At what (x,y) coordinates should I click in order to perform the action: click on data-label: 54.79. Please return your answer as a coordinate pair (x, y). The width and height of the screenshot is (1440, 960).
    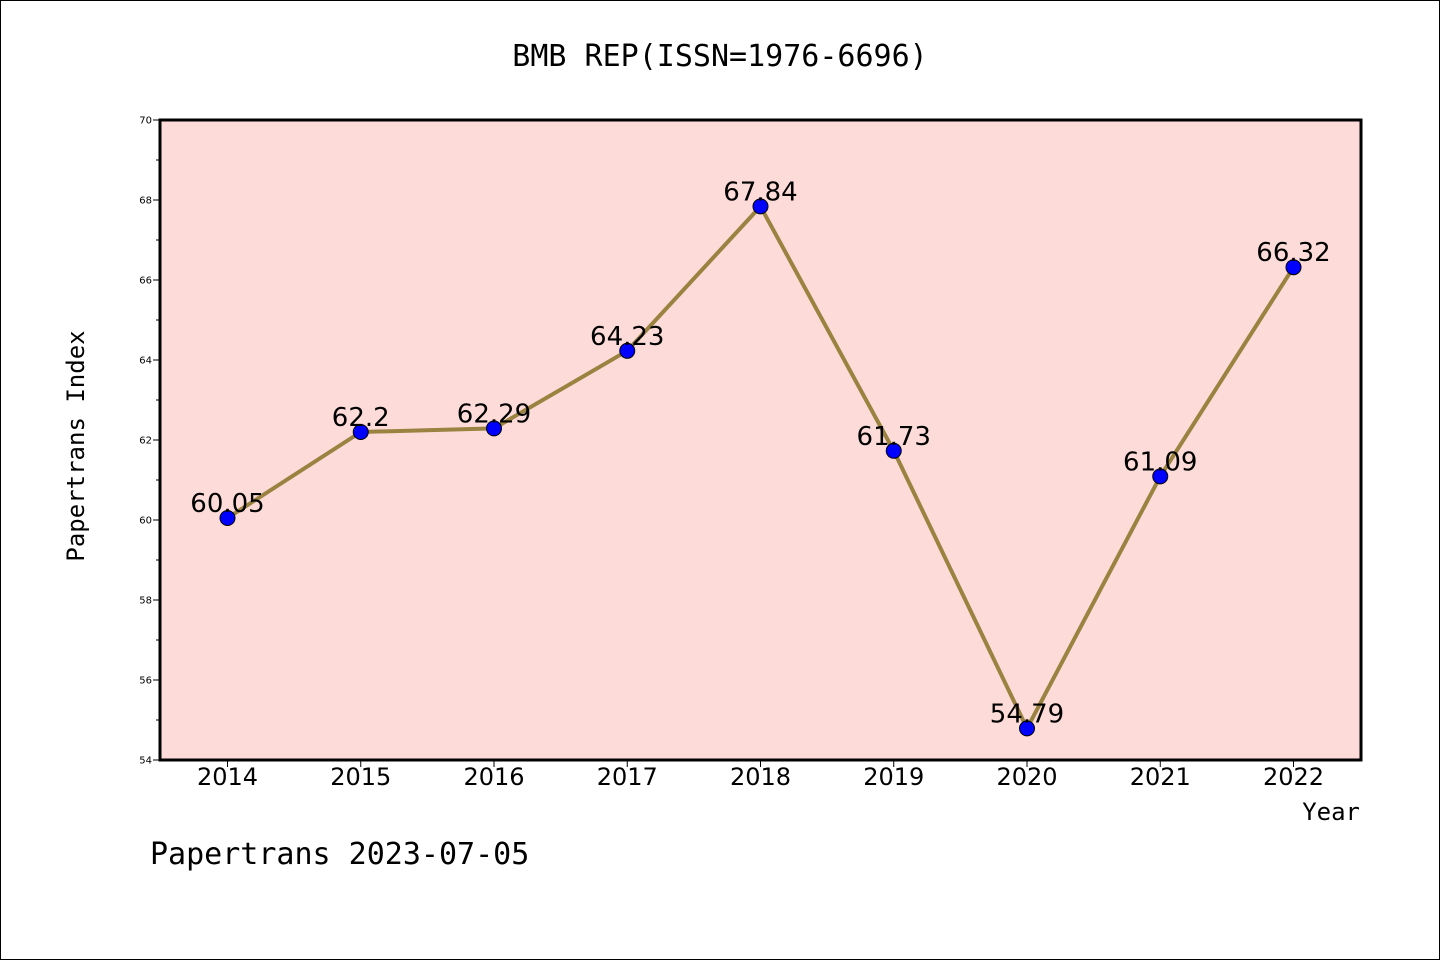
    Looking at the image, I should click on (1027, 714).